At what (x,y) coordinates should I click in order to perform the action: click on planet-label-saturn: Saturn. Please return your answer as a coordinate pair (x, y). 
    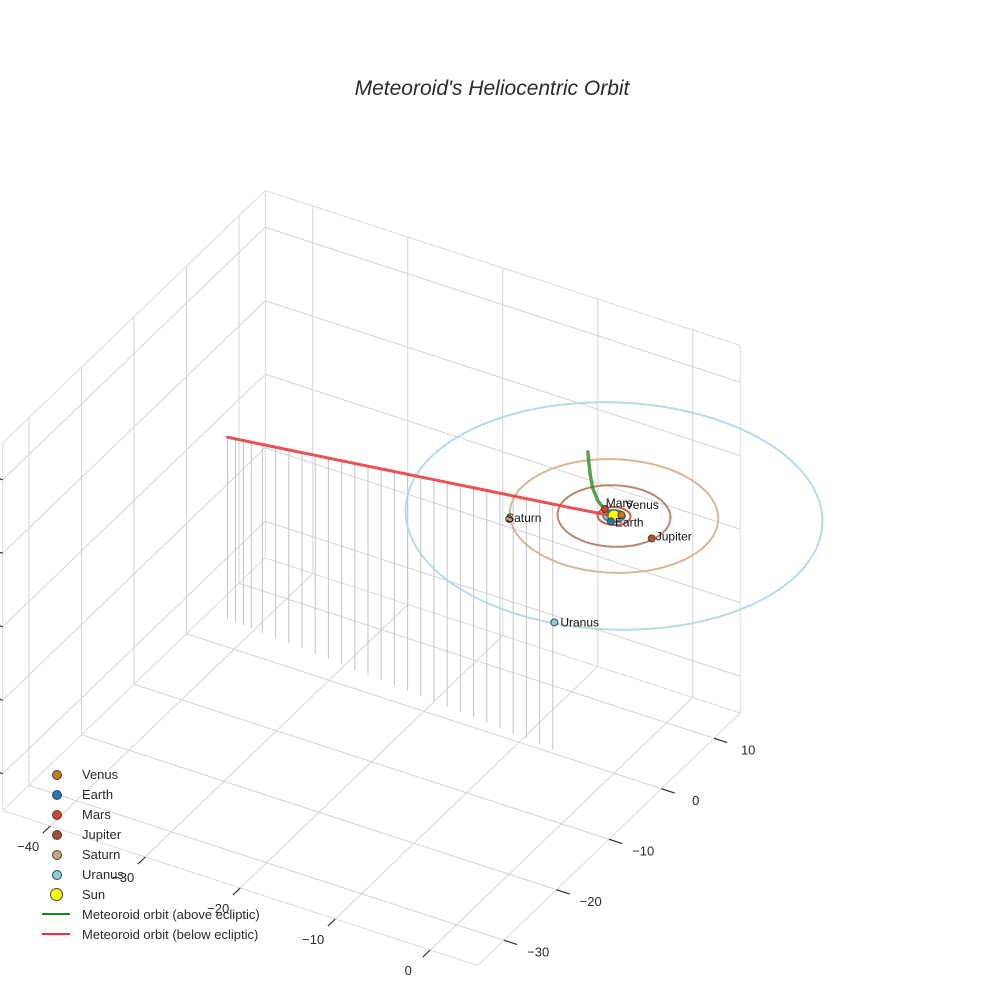
    Looking at the image, I should click on (523, 518).